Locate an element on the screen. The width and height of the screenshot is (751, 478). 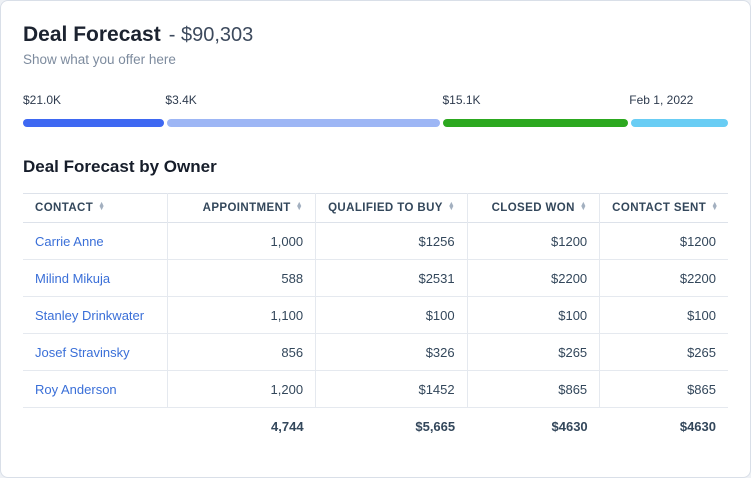
qualified-cell: $100 is located at coordinates (391, 315).